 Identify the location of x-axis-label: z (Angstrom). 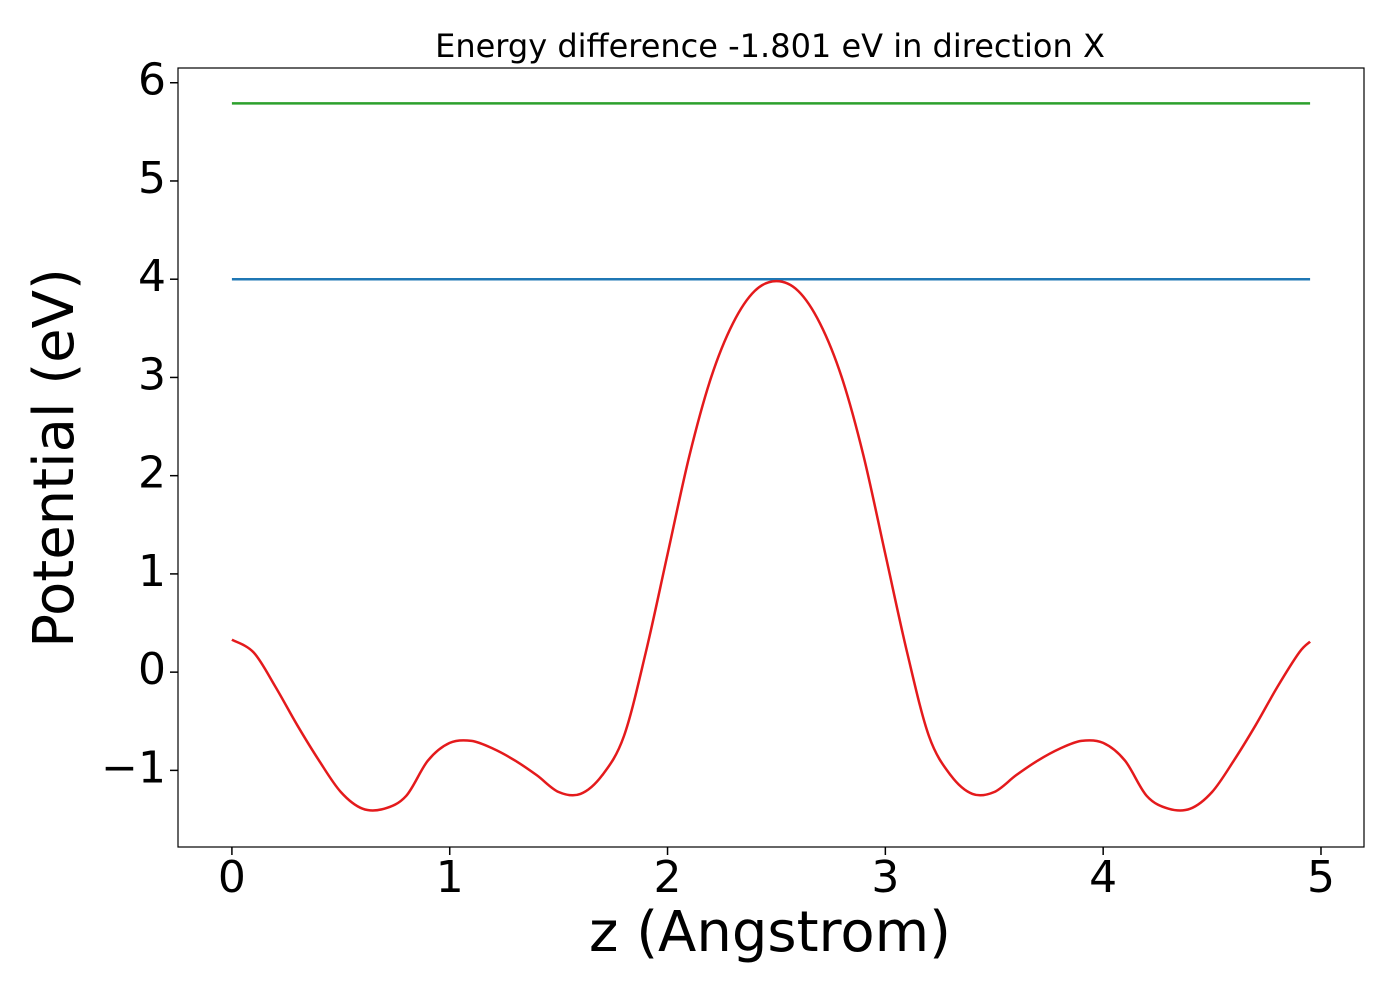
(770, 932).